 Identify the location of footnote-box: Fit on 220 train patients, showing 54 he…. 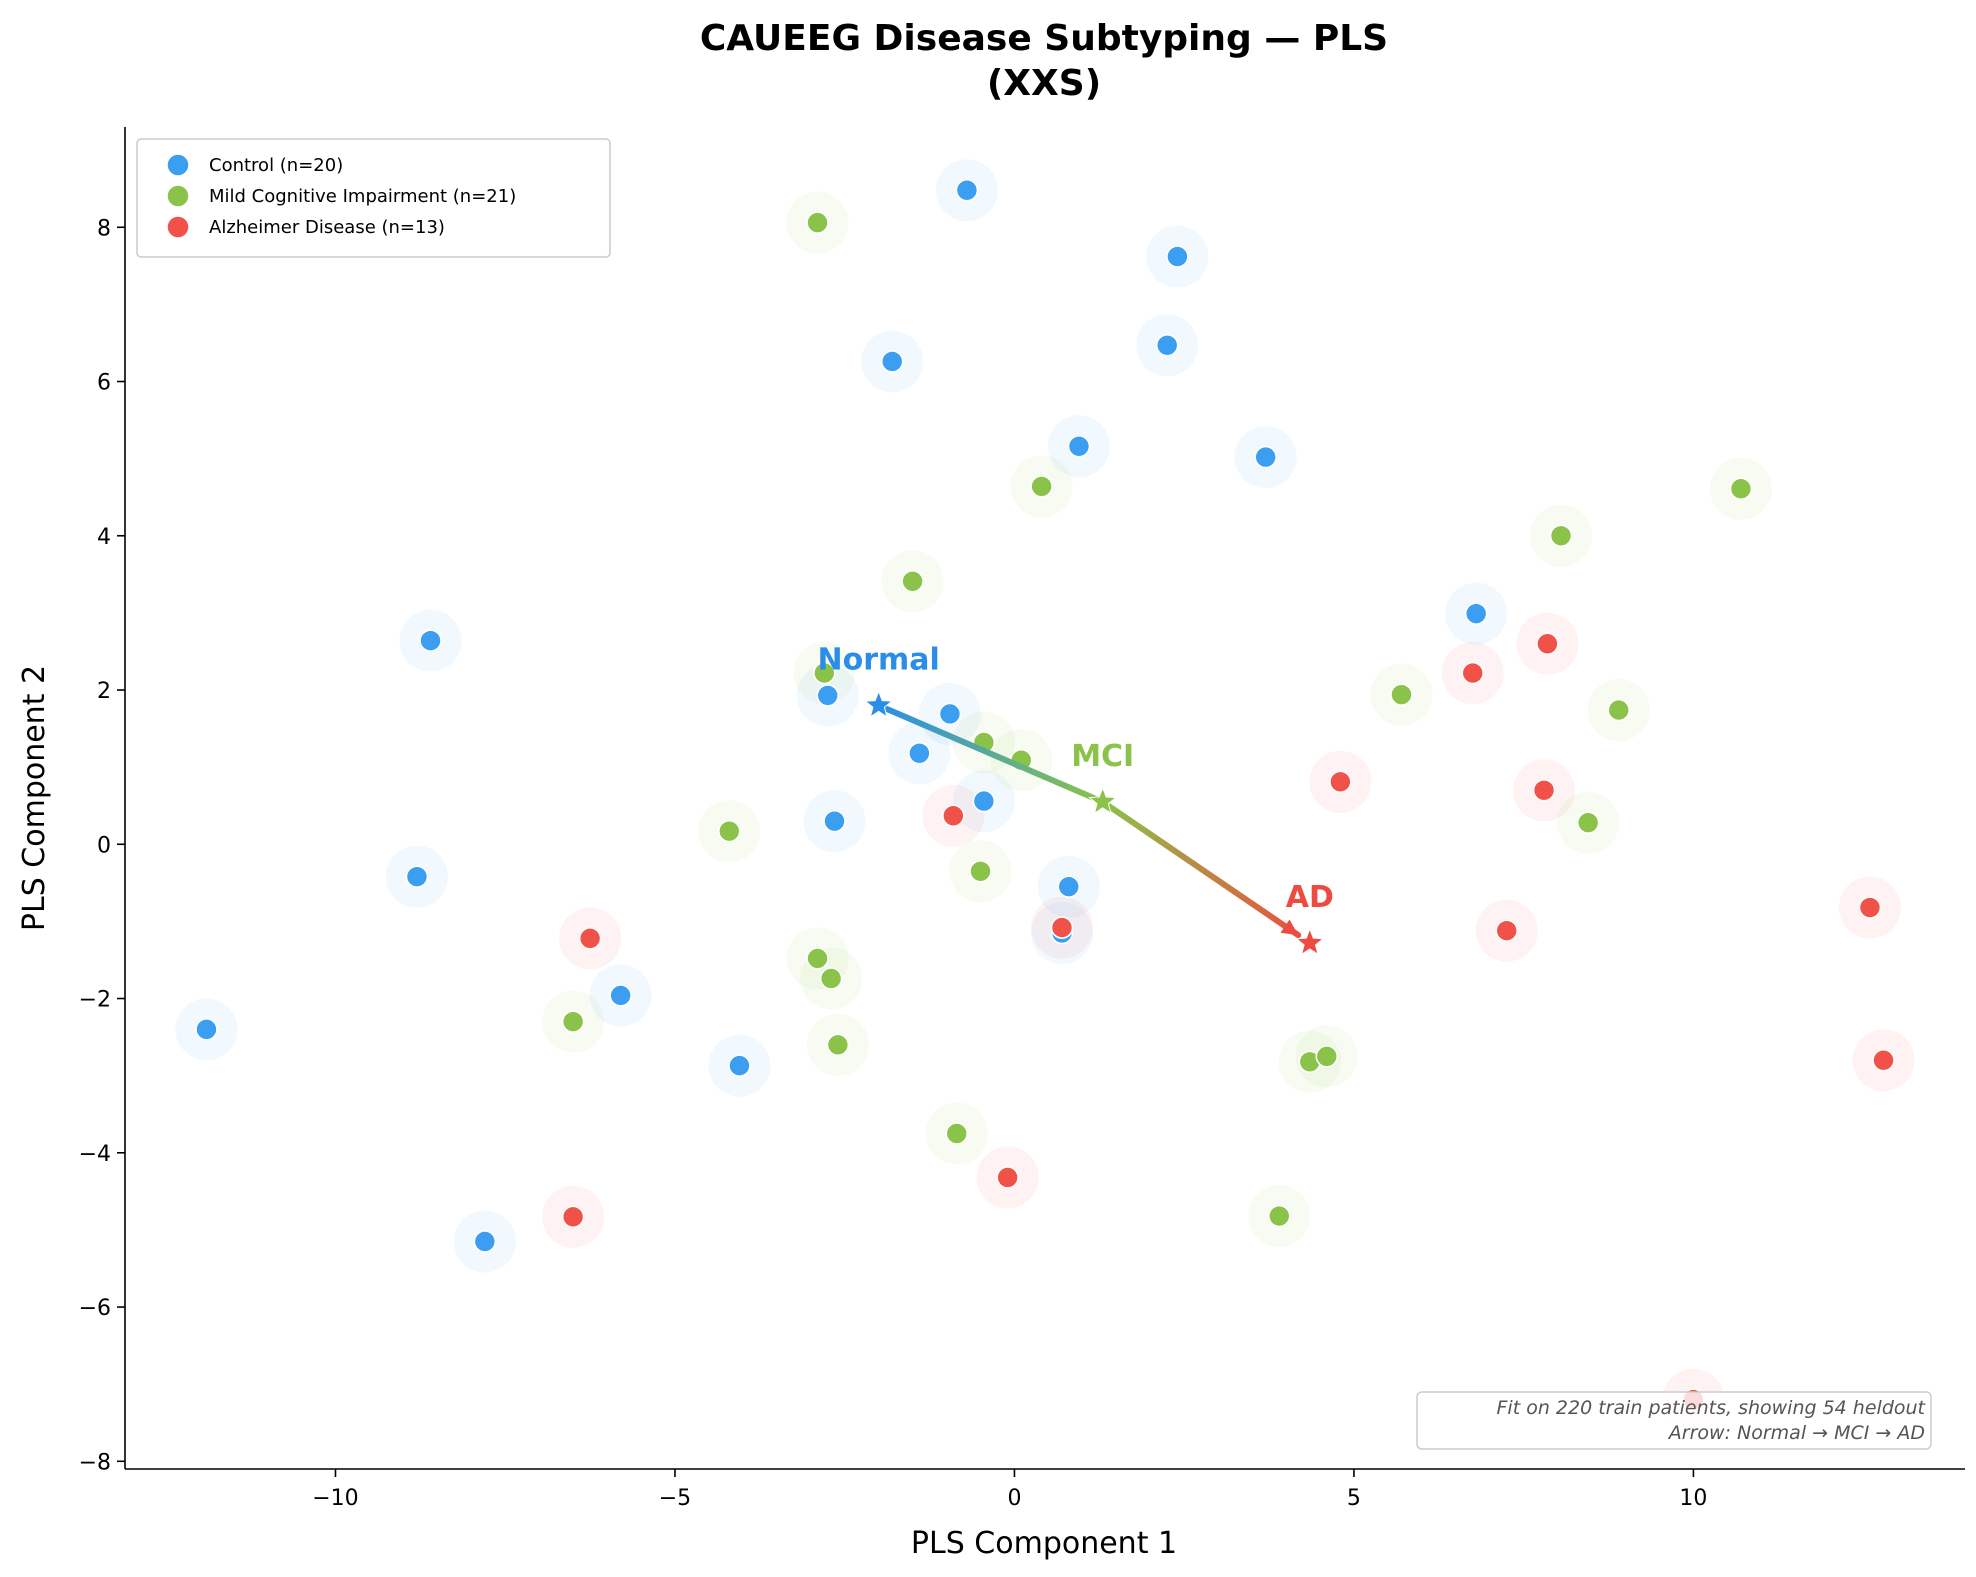
(1674, 1420).